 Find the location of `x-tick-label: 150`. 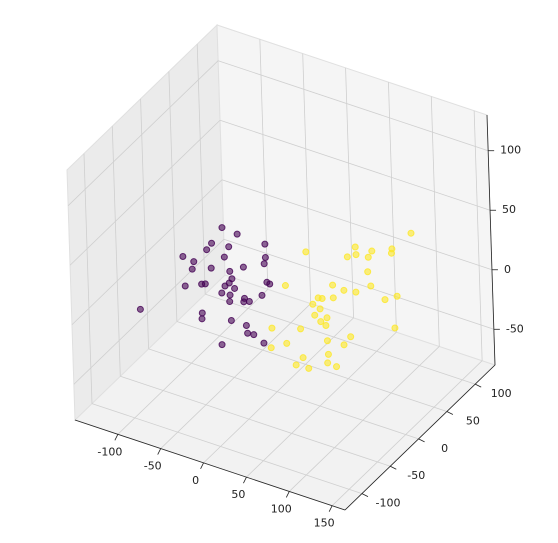

x-tick-label: 150 is located at coordinates (324, 523).